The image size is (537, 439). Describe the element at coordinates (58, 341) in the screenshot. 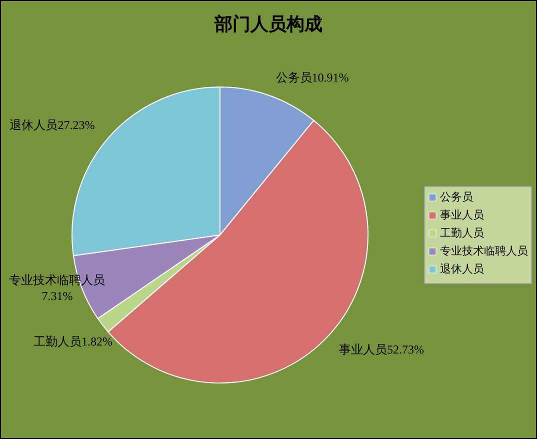

I see `slice-label: 工勤人员` at that location.